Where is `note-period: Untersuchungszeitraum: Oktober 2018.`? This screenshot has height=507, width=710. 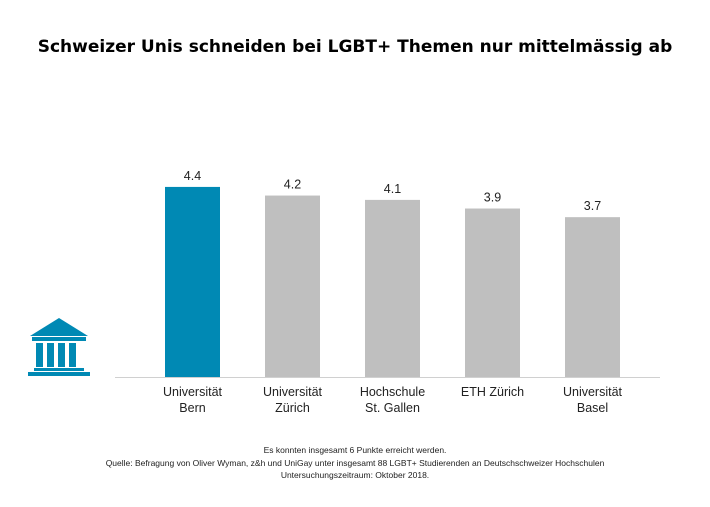 note-period: Untersuchungszeitraum: Oktober 2018. is located at coordinates (355, 475).